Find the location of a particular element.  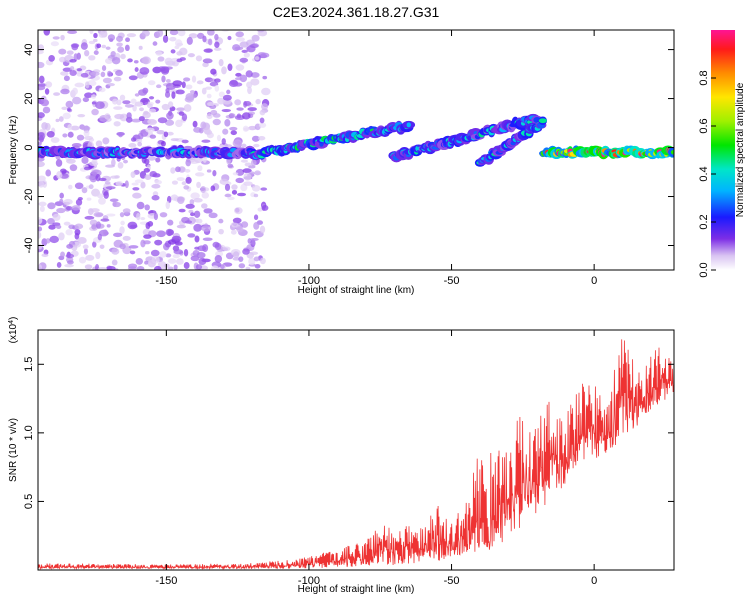

colorbar-gradient is located at coordinates (723, 150).